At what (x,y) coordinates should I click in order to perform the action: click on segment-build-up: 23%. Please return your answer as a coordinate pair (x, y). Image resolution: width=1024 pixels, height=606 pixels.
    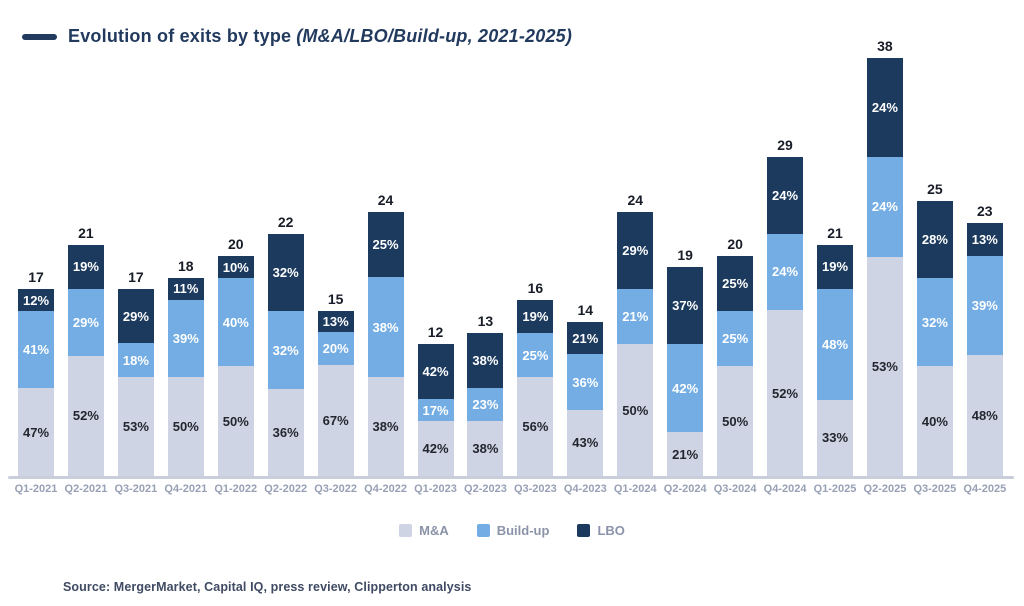
    Looking at the image, I should click on (485, 404).